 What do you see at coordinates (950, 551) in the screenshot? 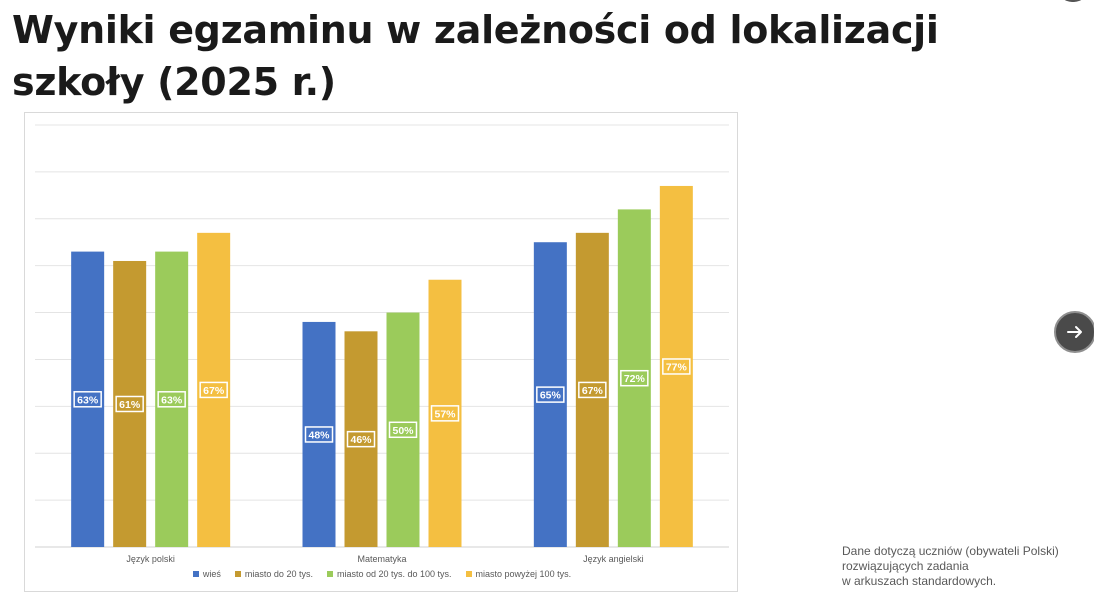
I see `data-note-line: Dane dotyczą uczniów (obywateli Polski)` at bounding box center [950, 551].